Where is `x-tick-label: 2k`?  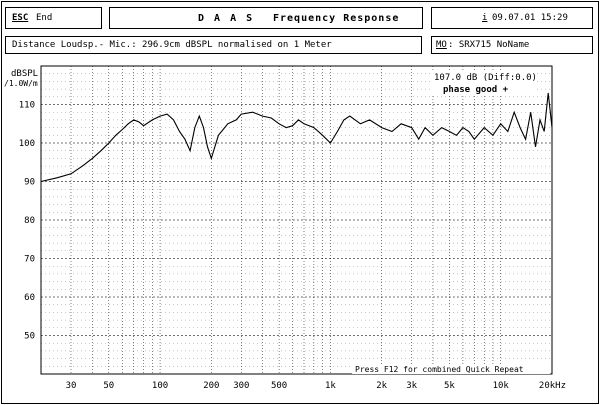 x-tick-label: 2k is located at coordinates (381, 386).